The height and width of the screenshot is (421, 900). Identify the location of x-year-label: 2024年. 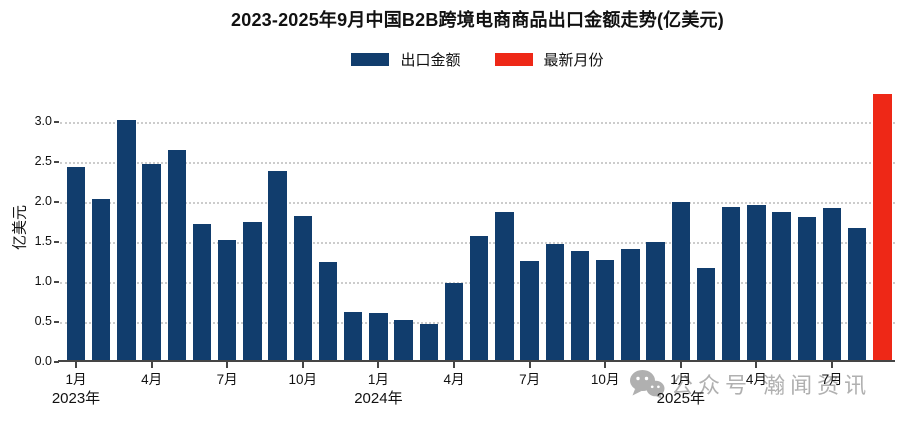
(378, 398).